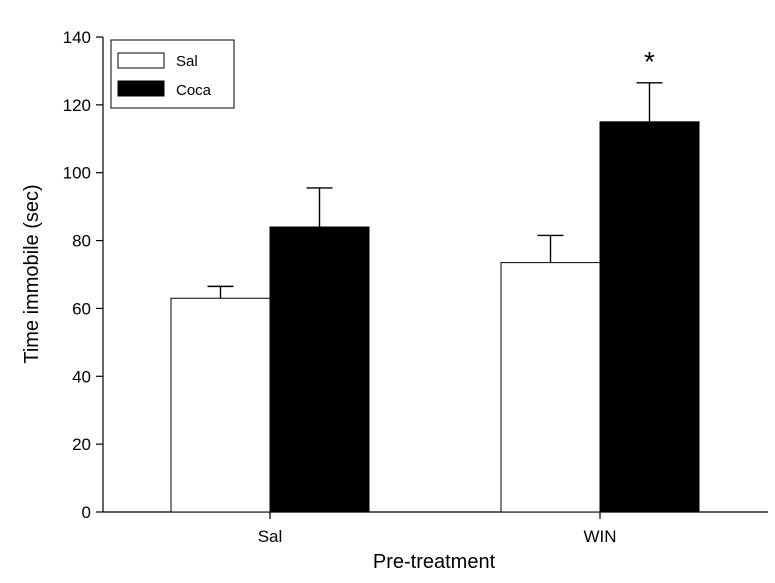  What do you see at coordinates (77, 105) in the screenshot?
I see `y-tick-label: 120` at bounding box center [77, 105].